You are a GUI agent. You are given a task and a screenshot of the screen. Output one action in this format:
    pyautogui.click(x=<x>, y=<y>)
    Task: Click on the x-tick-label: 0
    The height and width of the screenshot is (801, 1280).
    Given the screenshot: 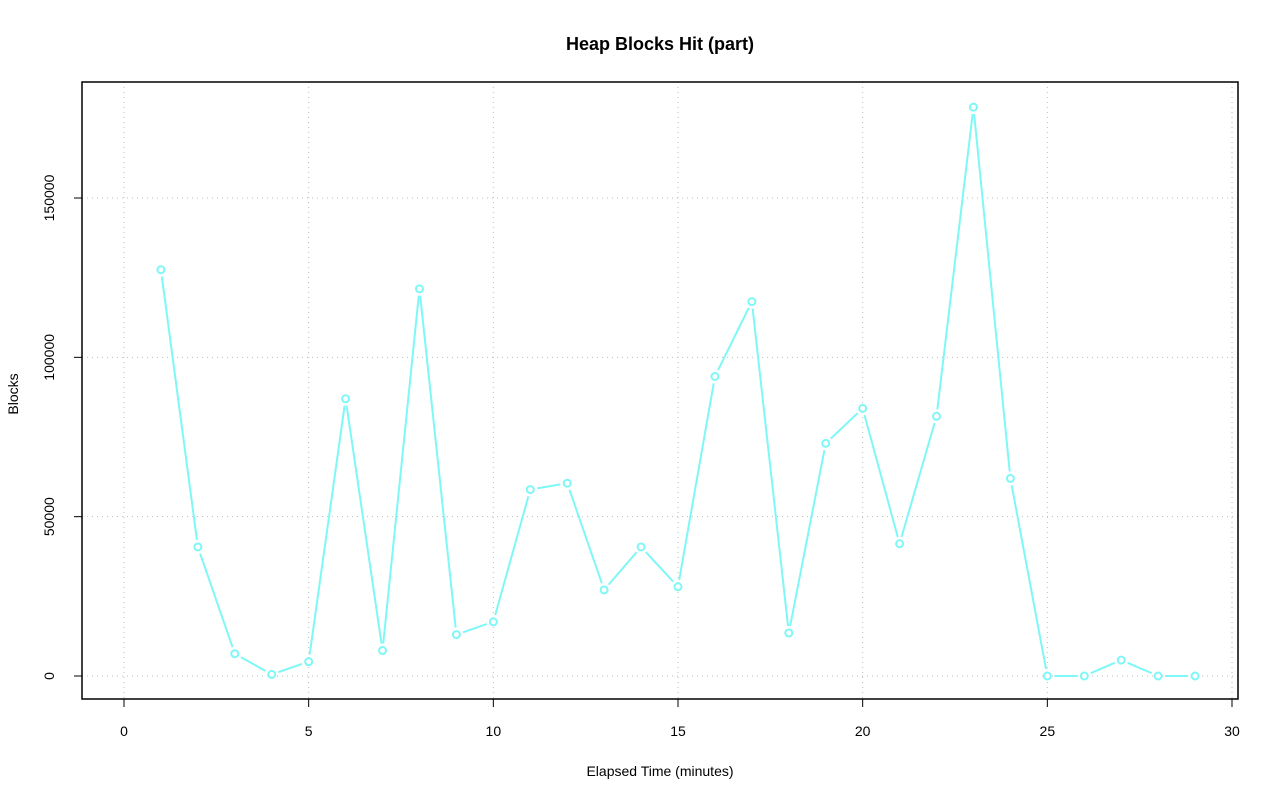 What is the action you would take?
    pyautogui.click(x=124, y=731)
    